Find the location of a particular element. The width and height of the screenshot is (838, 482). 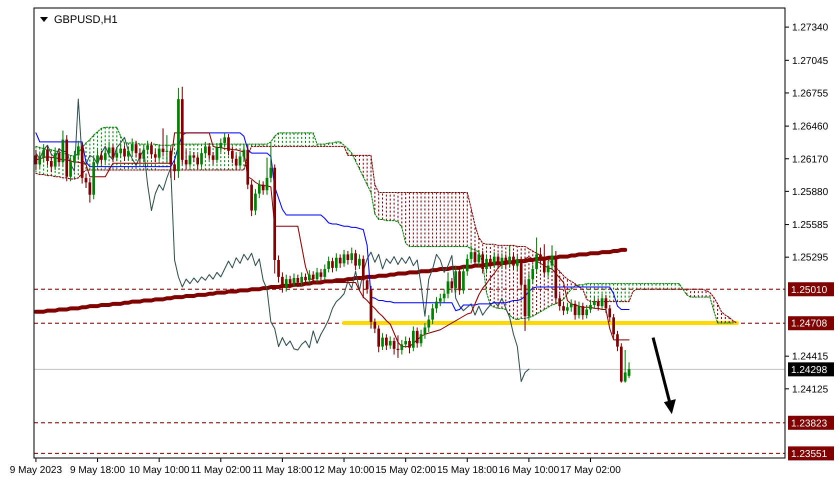

x-tick-label: 9 May 2023 is located at coordinates (36, 470).